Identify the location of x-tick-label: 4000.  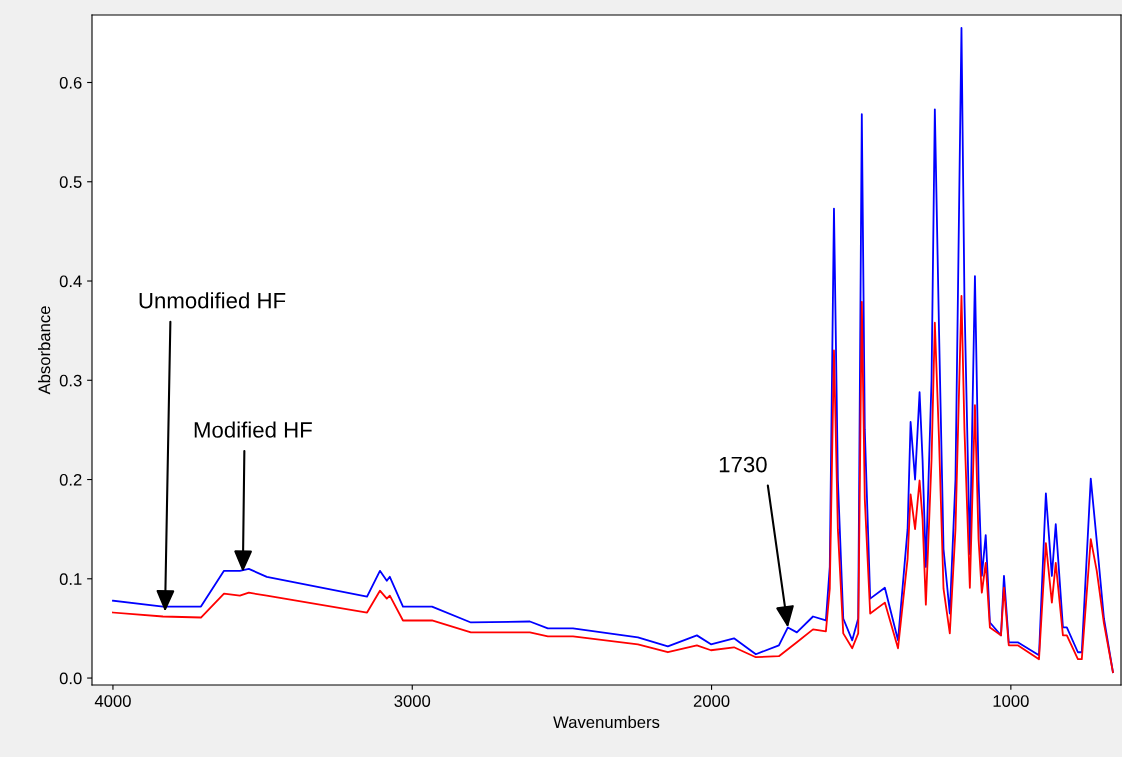
(112, 701).